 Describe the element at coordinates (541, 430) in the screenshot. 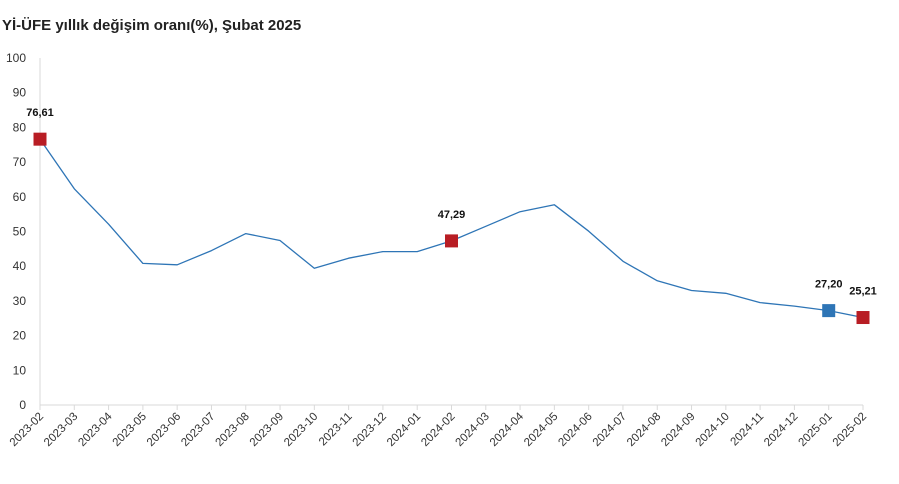

I see `x-tick-label: 2024-05` at that location.